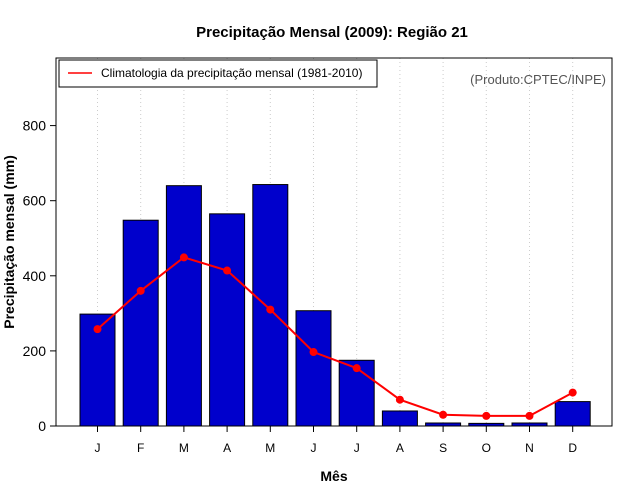  Describe the element at coordinates (35, 276) in the screenshot. I see `y-tick-label: 400` at that location.